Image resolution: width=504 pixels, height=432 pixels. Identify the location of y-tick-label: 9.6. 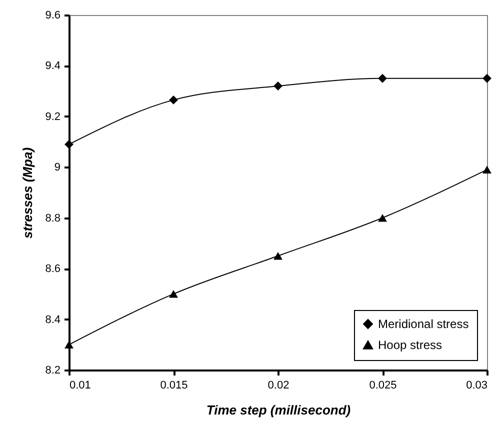
(52, 16).